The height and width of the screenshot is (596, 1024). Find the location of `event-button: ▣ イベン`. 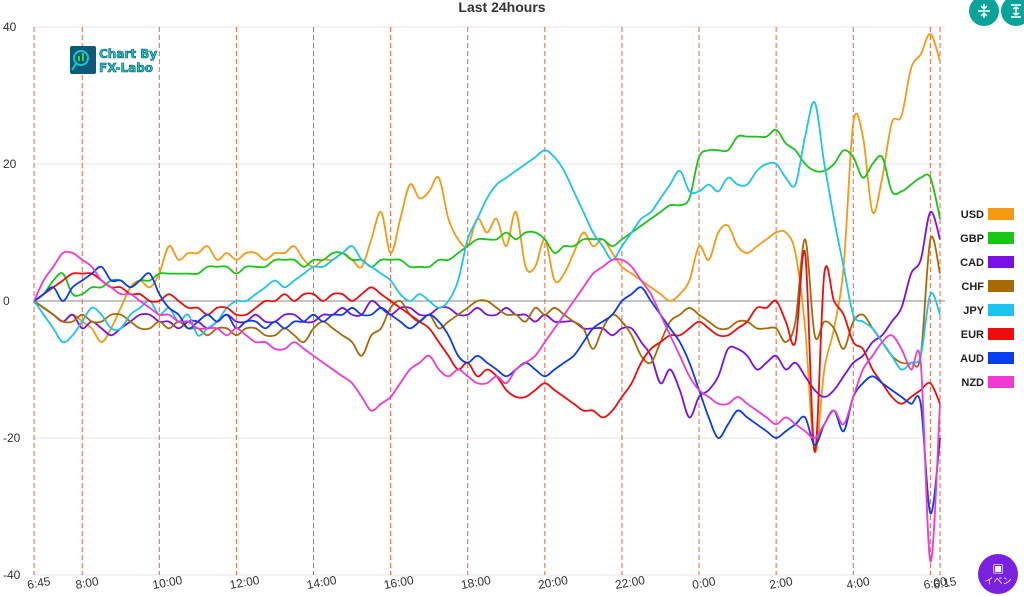

event-button: ▣ イベン is located at coordinates (998, 574).